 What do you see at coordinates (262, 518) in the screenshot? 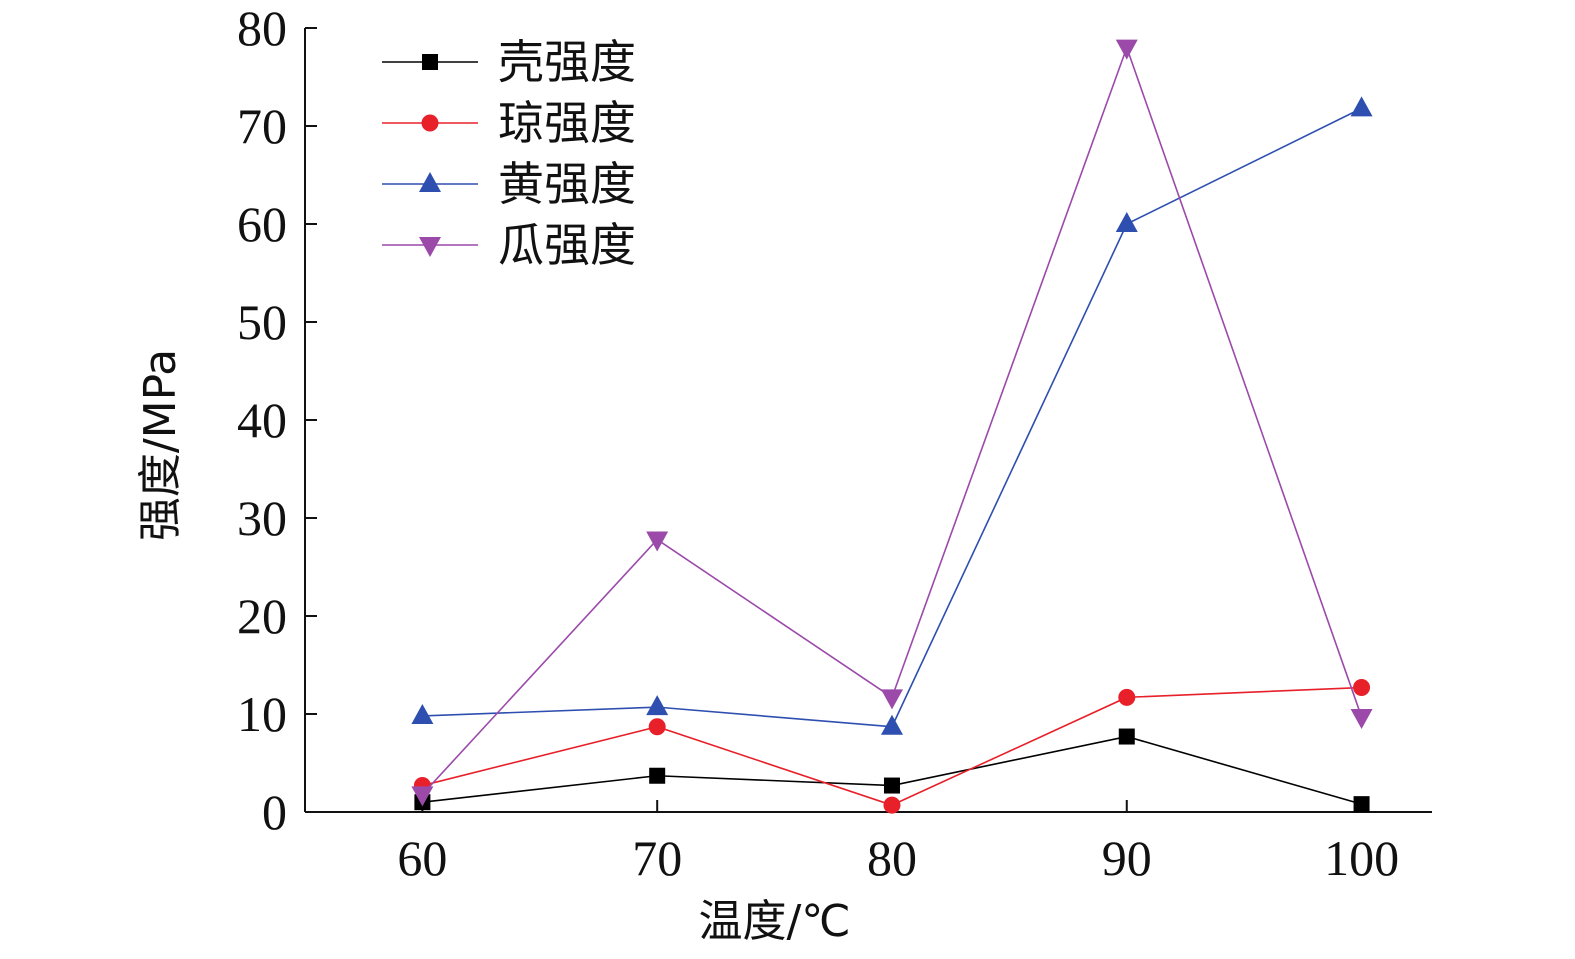
I see `y-tick-label: 30` at bounding box center [262, 518].